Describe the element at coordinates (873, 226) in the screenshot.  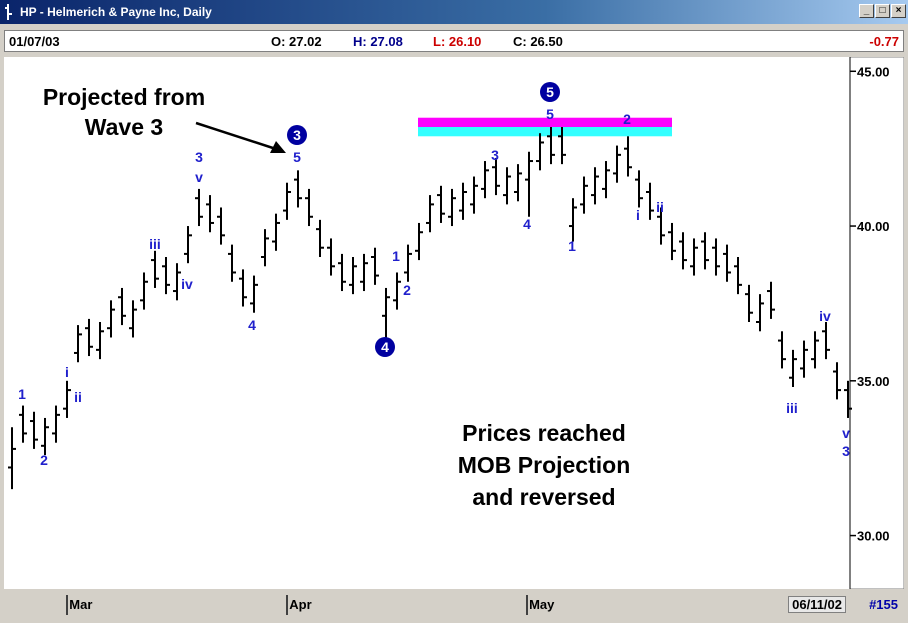
I see `y-tick-label: 40.00` at that location.